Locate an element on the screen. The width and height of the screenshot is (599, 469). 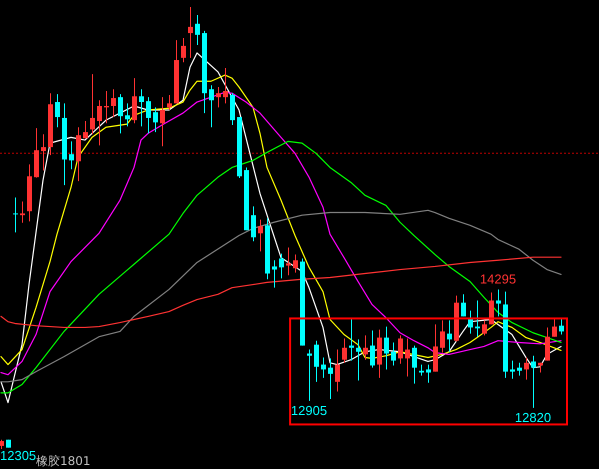
title: 橡胶1801 is located at coordinates (63, 461).